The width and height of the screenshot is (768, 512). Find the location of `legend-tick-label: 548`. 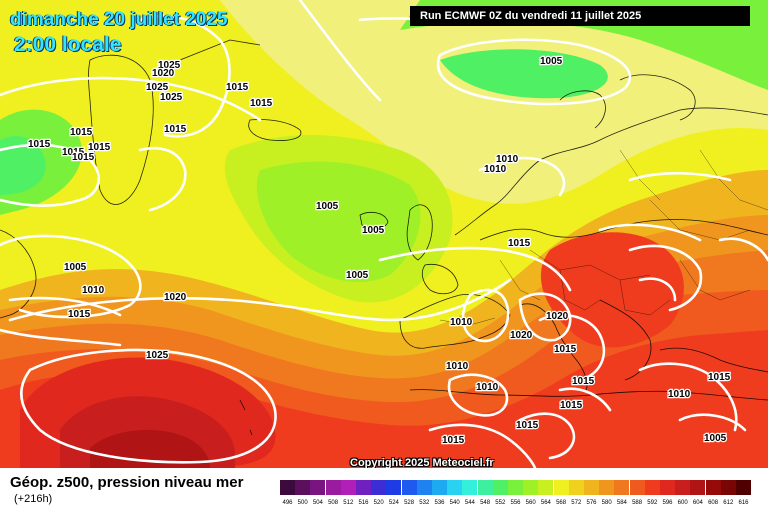

legend-tick-label: 548 is located at coordinates (485, 503).